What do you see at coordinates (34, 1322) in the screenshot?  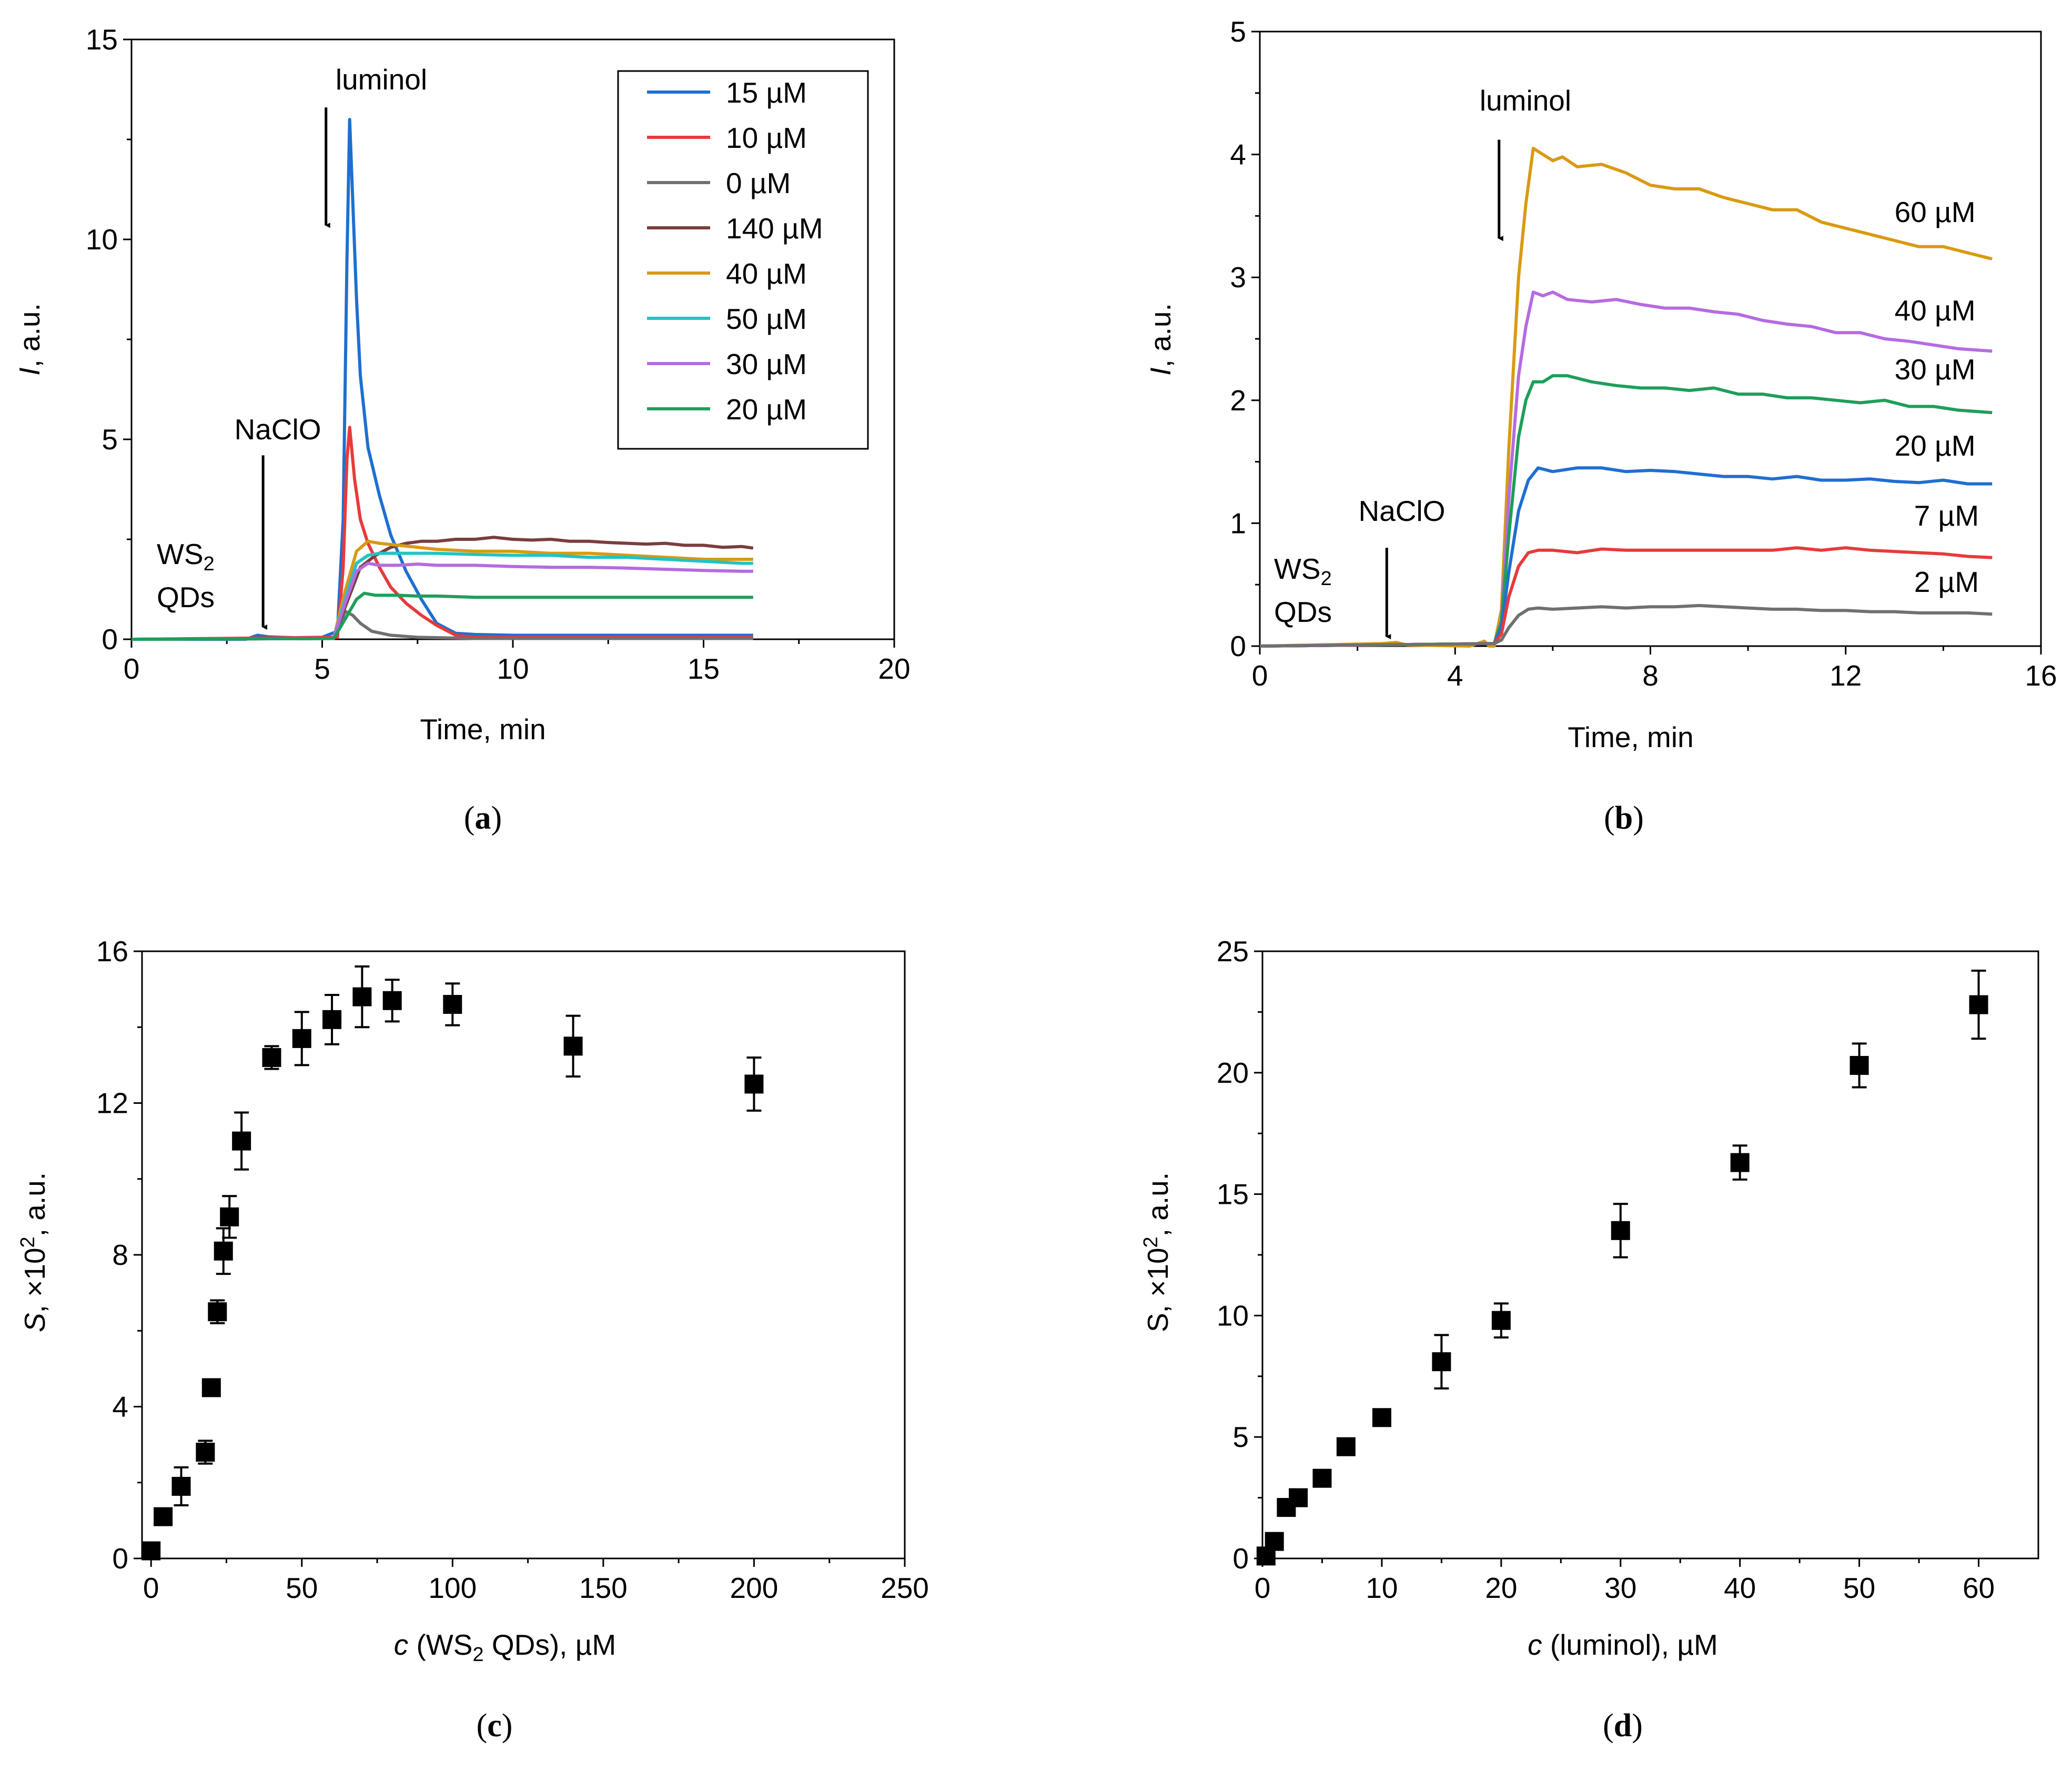 I see `y-axis-label-var: S` at bounding box center [34, 1322].